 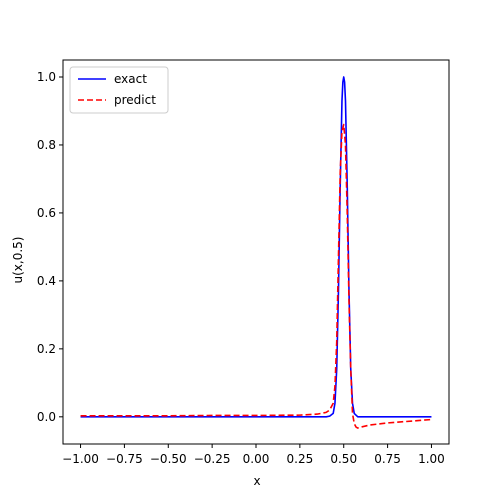 I want to click on y-tick-label: 0.6, so click(x=46, y=213).